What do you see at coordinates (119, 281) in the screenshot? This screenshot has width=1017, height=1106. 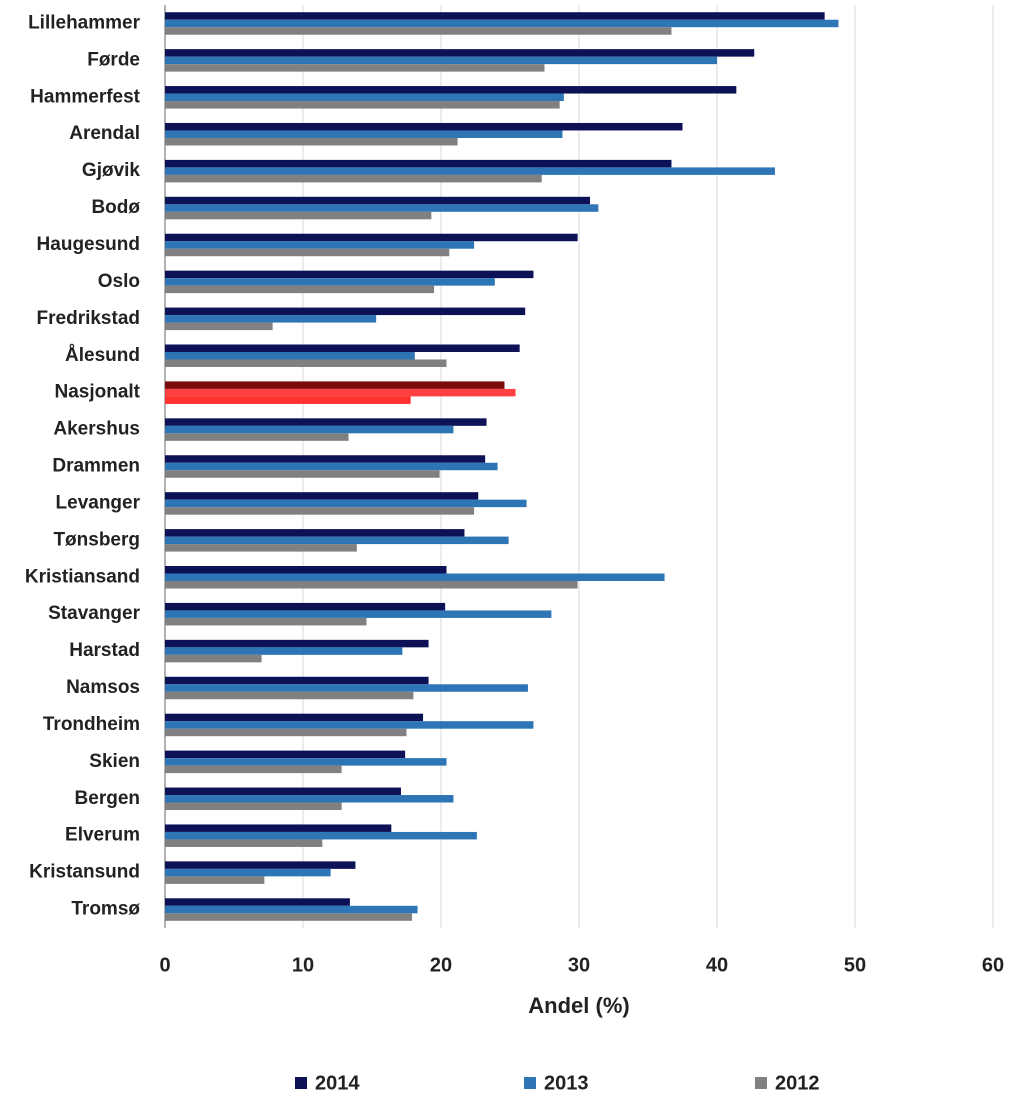 I see `y-tick-label: Oslo` at bounding box center [119, 281].